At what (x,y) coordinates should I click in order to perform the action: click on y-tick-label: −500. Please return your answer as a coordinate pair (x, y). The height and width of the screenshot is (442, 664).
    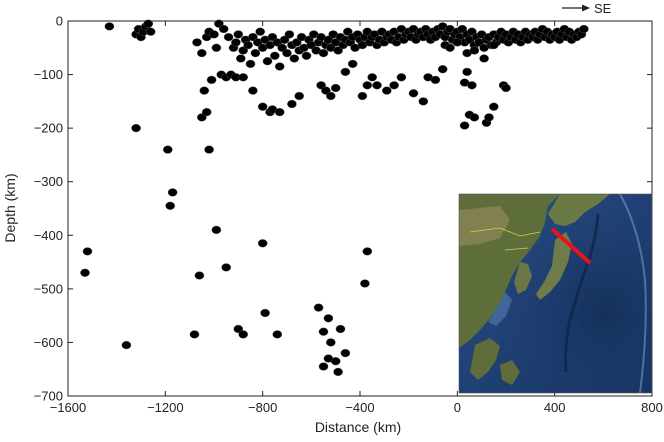
    Looking at the image, I should click on (48, 288).